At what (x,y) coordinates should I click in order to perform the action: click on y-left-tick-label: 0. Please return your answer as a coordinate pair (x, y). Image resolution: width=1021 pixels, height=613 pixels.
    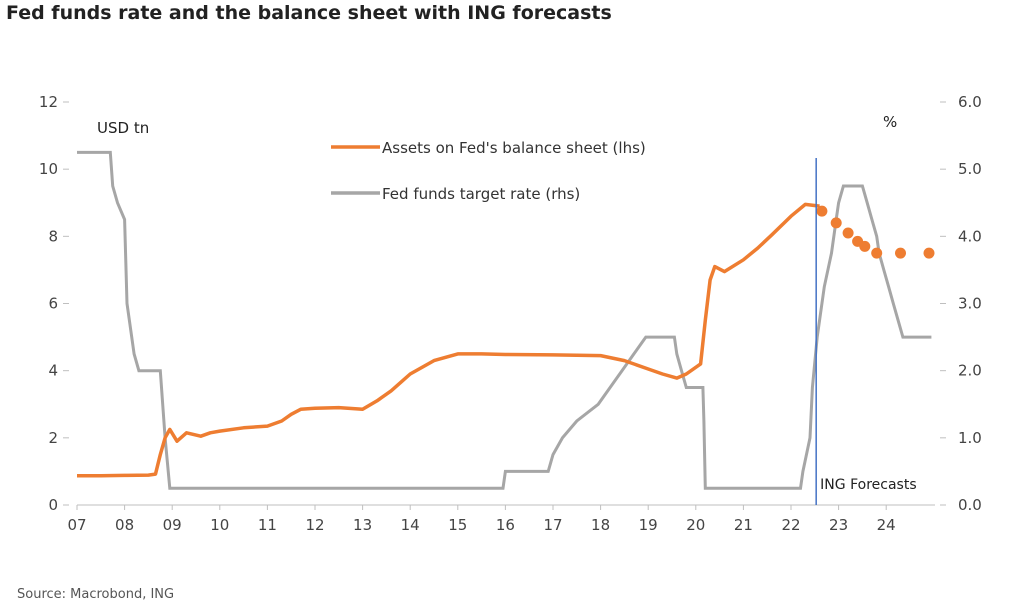
    Looking at the image, I should click on (53, 505).